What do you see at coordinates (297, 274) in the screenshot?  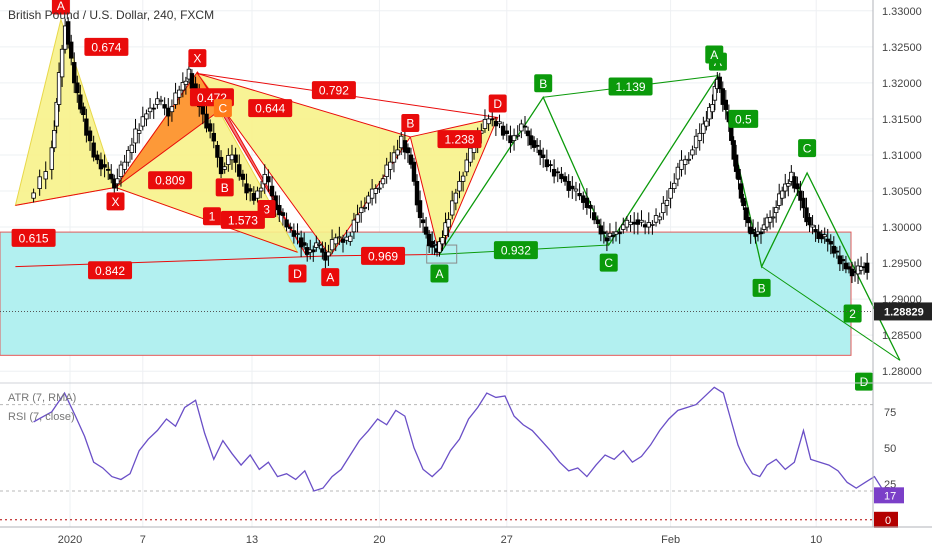 I see `pattern-label-text: D` at bounding box center [297, 274].